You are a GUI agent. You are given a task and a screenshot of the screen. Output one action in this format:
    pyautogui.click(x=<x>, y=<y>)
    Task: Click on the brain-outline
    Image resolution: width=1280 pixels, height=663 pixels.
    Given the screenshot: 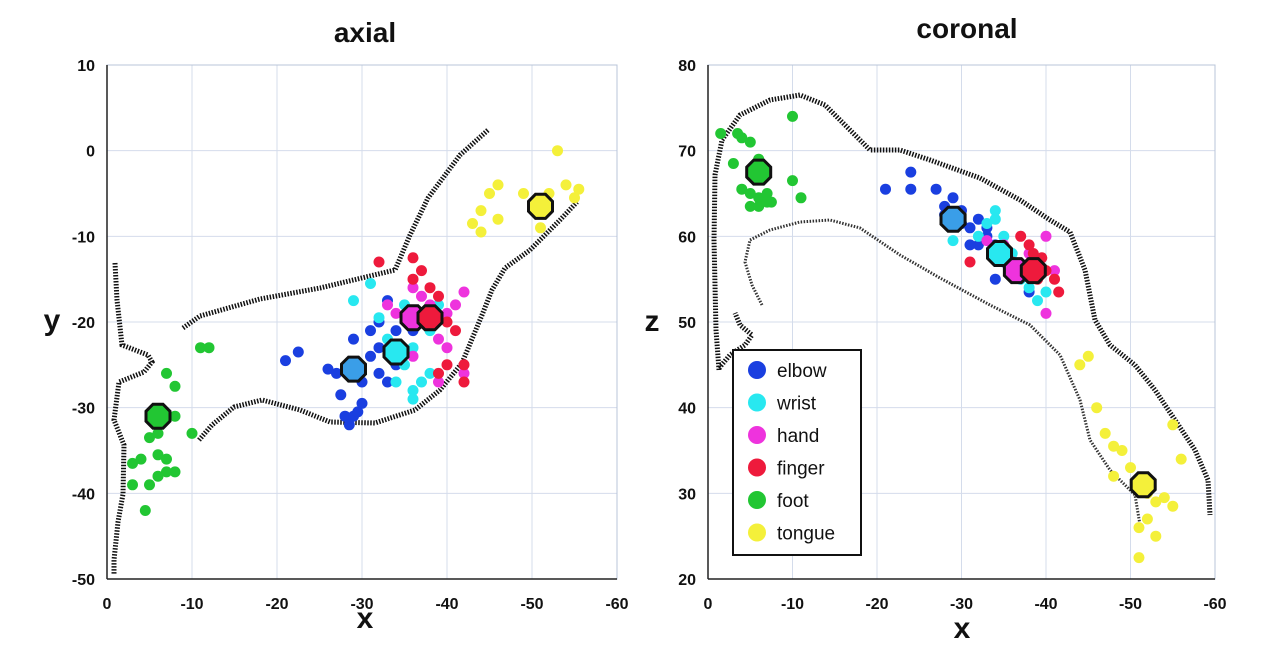 What is the action you would take?
    pyautogui.click(x=133, y=418)
    